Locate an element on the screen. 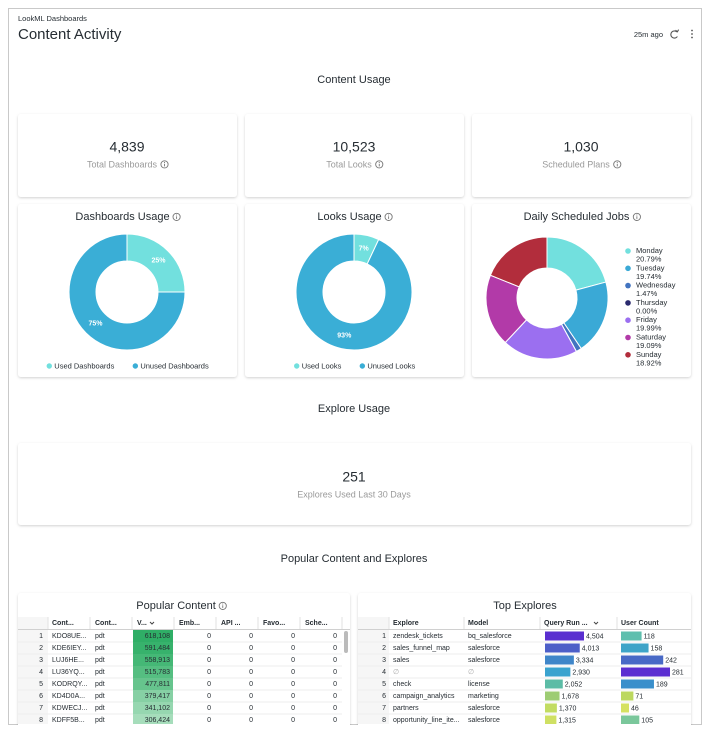 The image size is (710, 733). cell: salesforce is located at coordinates (484, 720).